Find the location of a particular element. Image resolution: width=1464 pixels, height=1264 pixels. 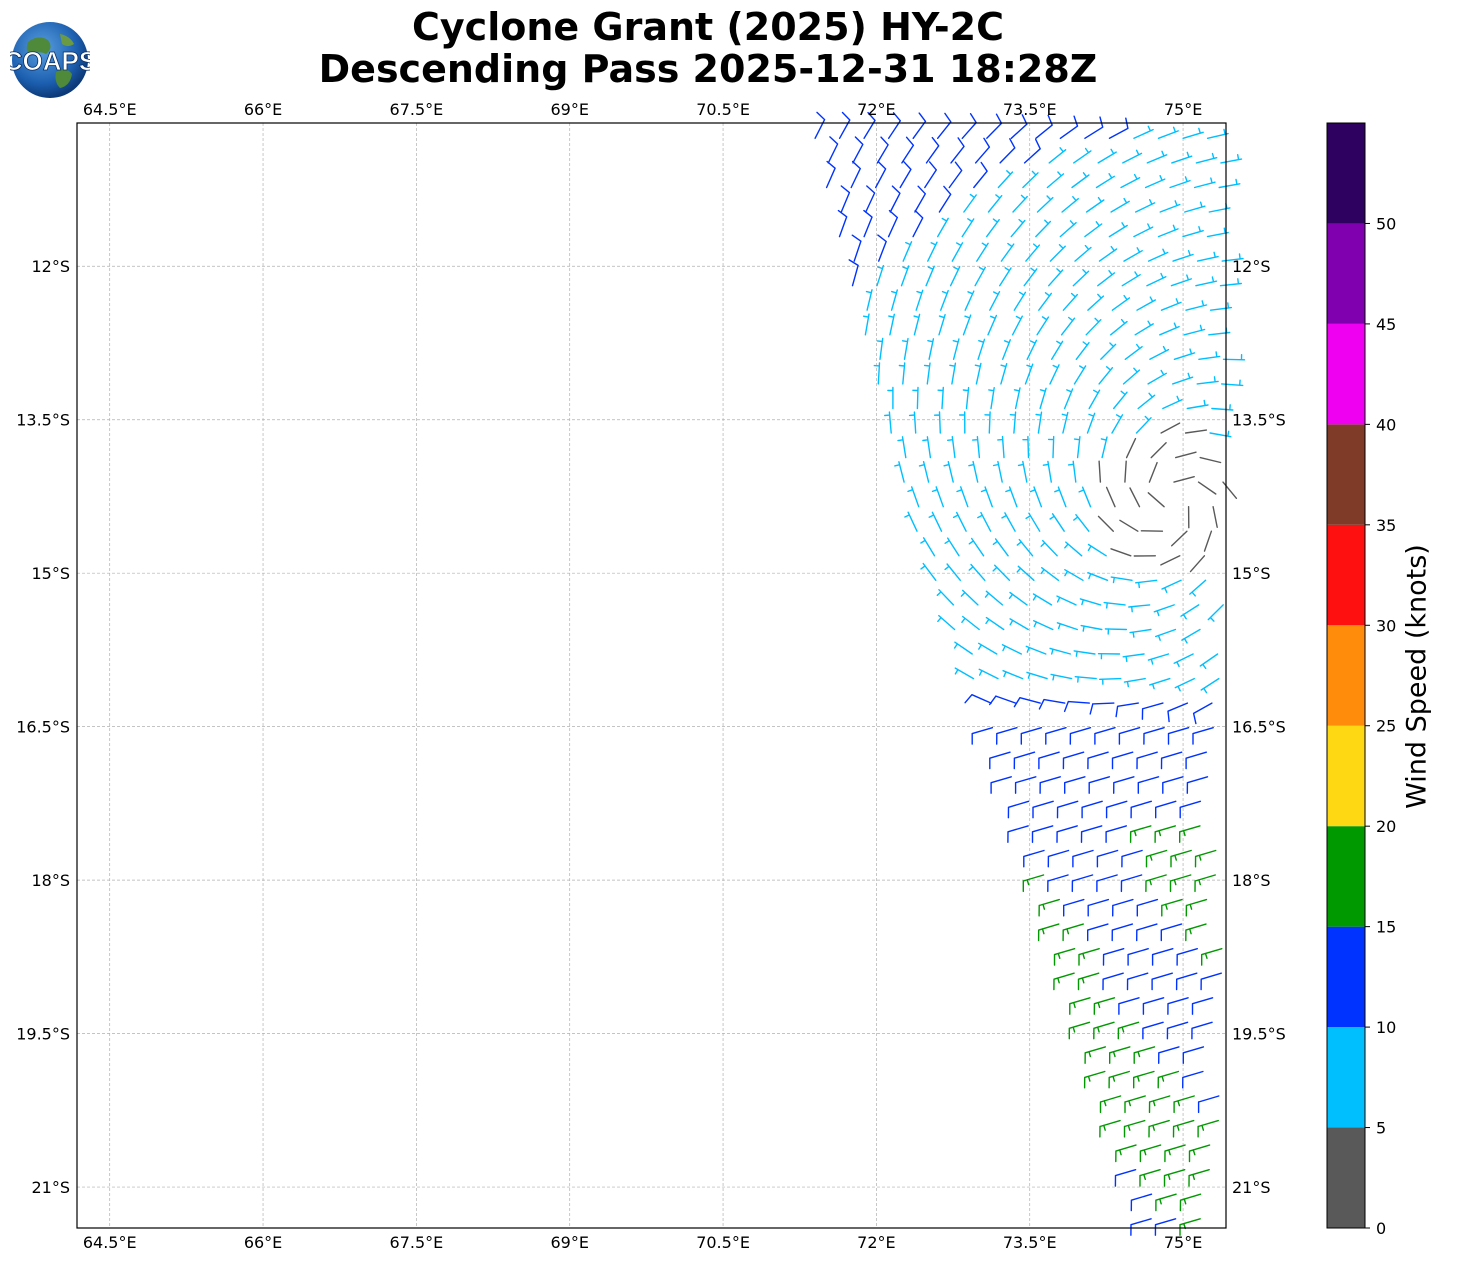

lat-tick-label: 15°S is located at coordinates (50, 573).